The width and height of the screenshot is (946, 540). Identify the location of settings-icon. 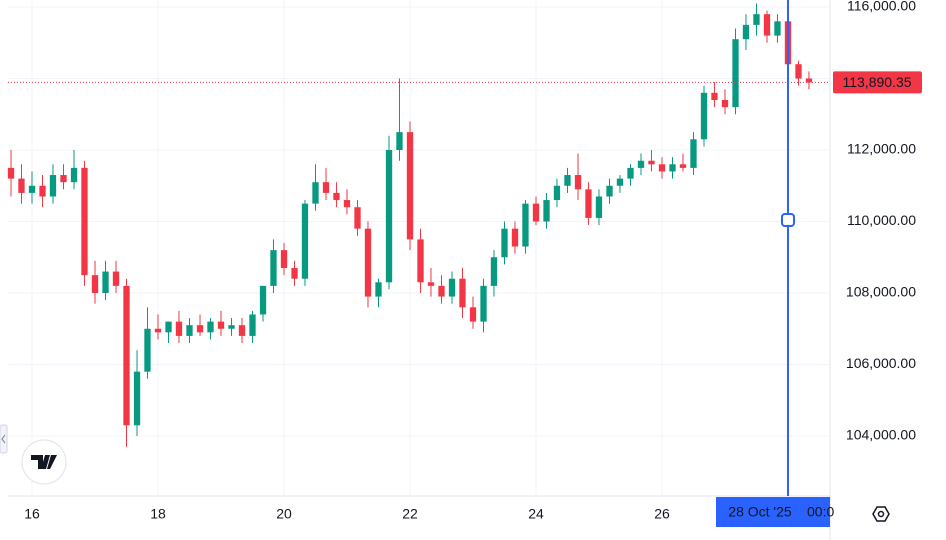
(881, 514).